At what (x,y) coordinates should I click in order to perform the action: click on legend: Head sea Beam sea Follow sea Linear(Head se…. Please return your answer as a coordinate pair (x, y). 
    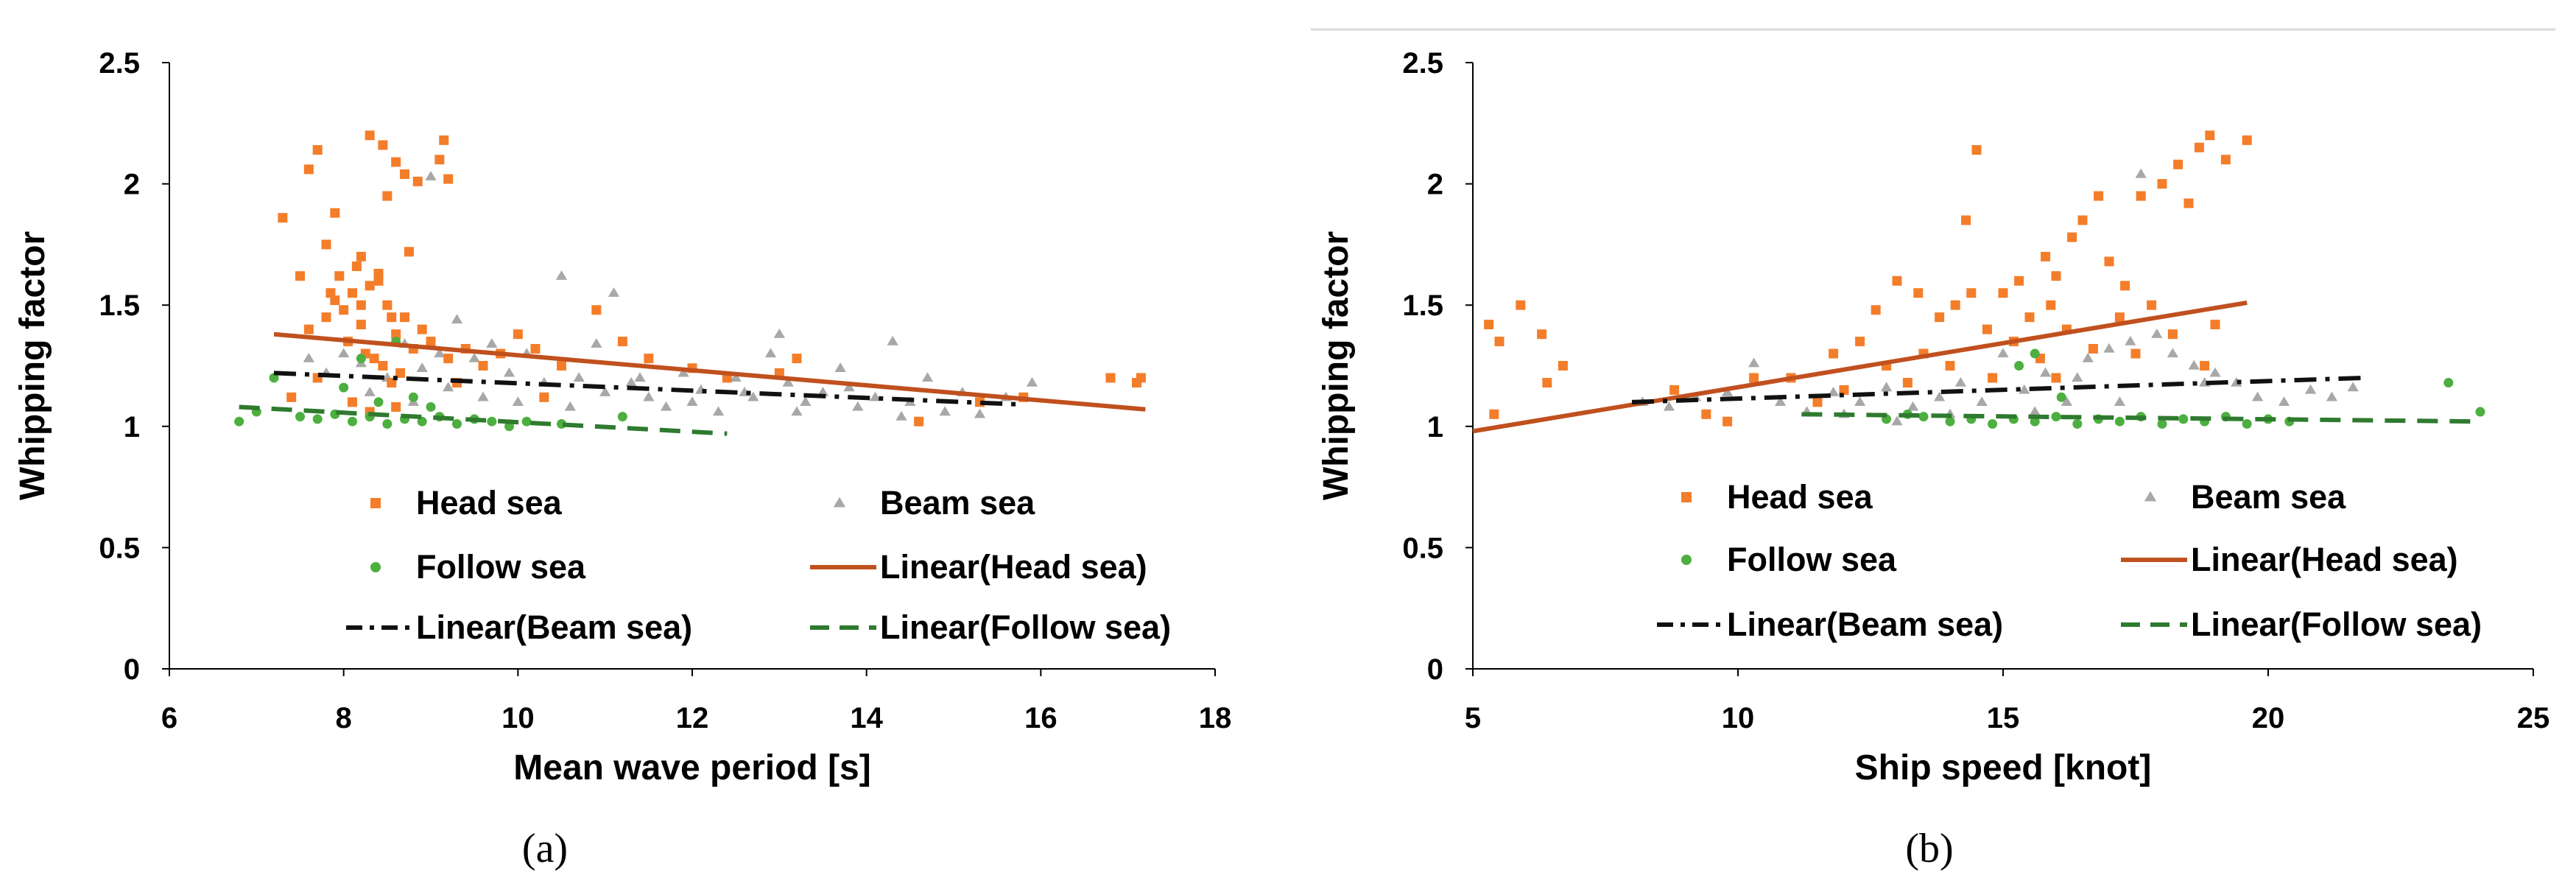
    Looking at the image, I should click on (758, 565).